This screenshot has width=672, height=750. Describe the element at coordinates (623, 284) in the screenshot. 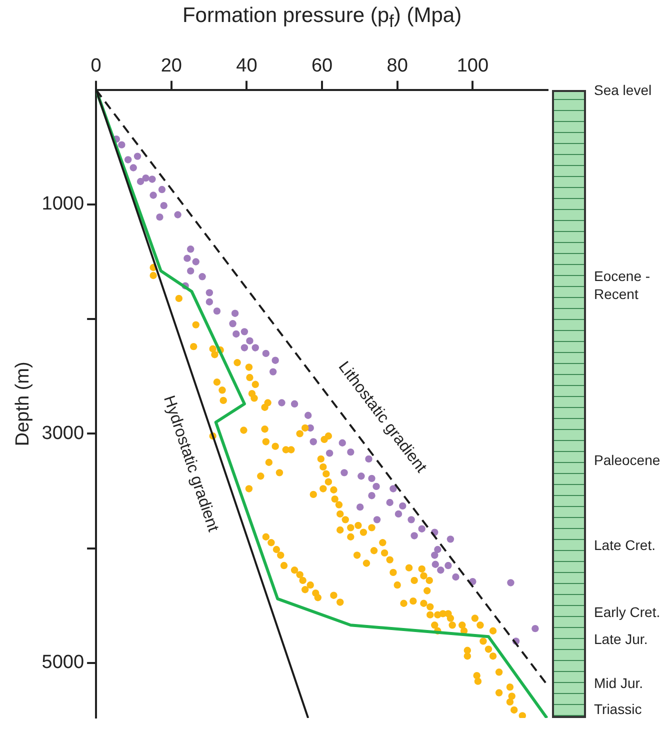

I see `text: Eocene - Recent` at that location.